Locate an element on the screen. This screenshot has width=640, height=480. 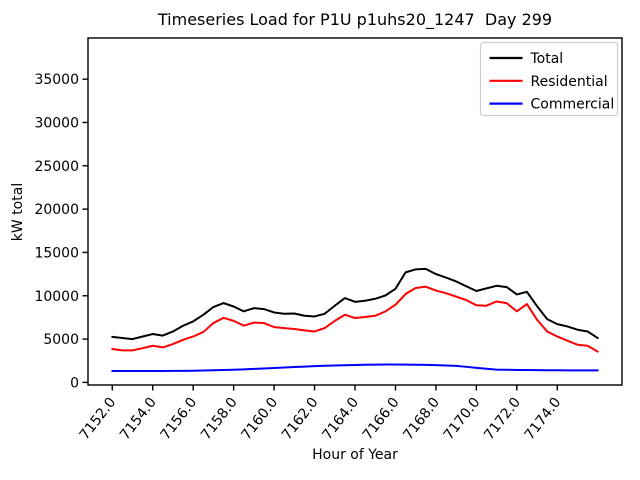
series-line-residential is located at coordinates (355, 319).